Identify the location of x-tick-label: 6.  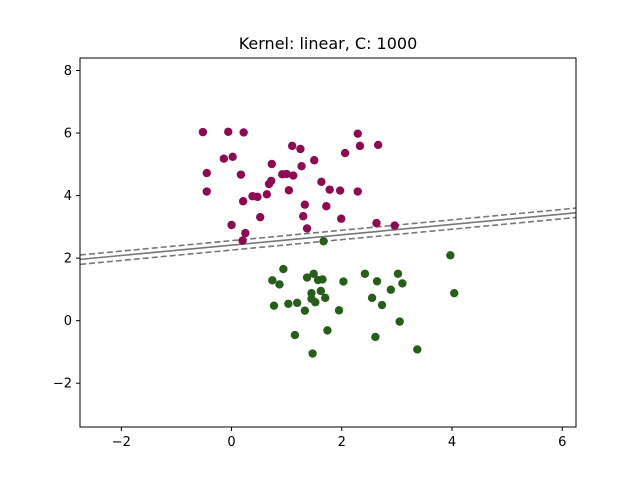
(562, 442).